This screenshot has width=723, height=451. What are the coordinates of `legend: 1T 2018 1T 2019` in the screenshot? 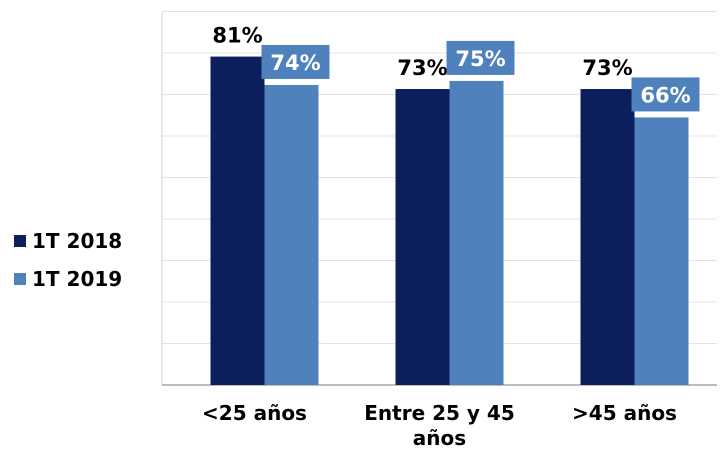 It's located at (68, 260).